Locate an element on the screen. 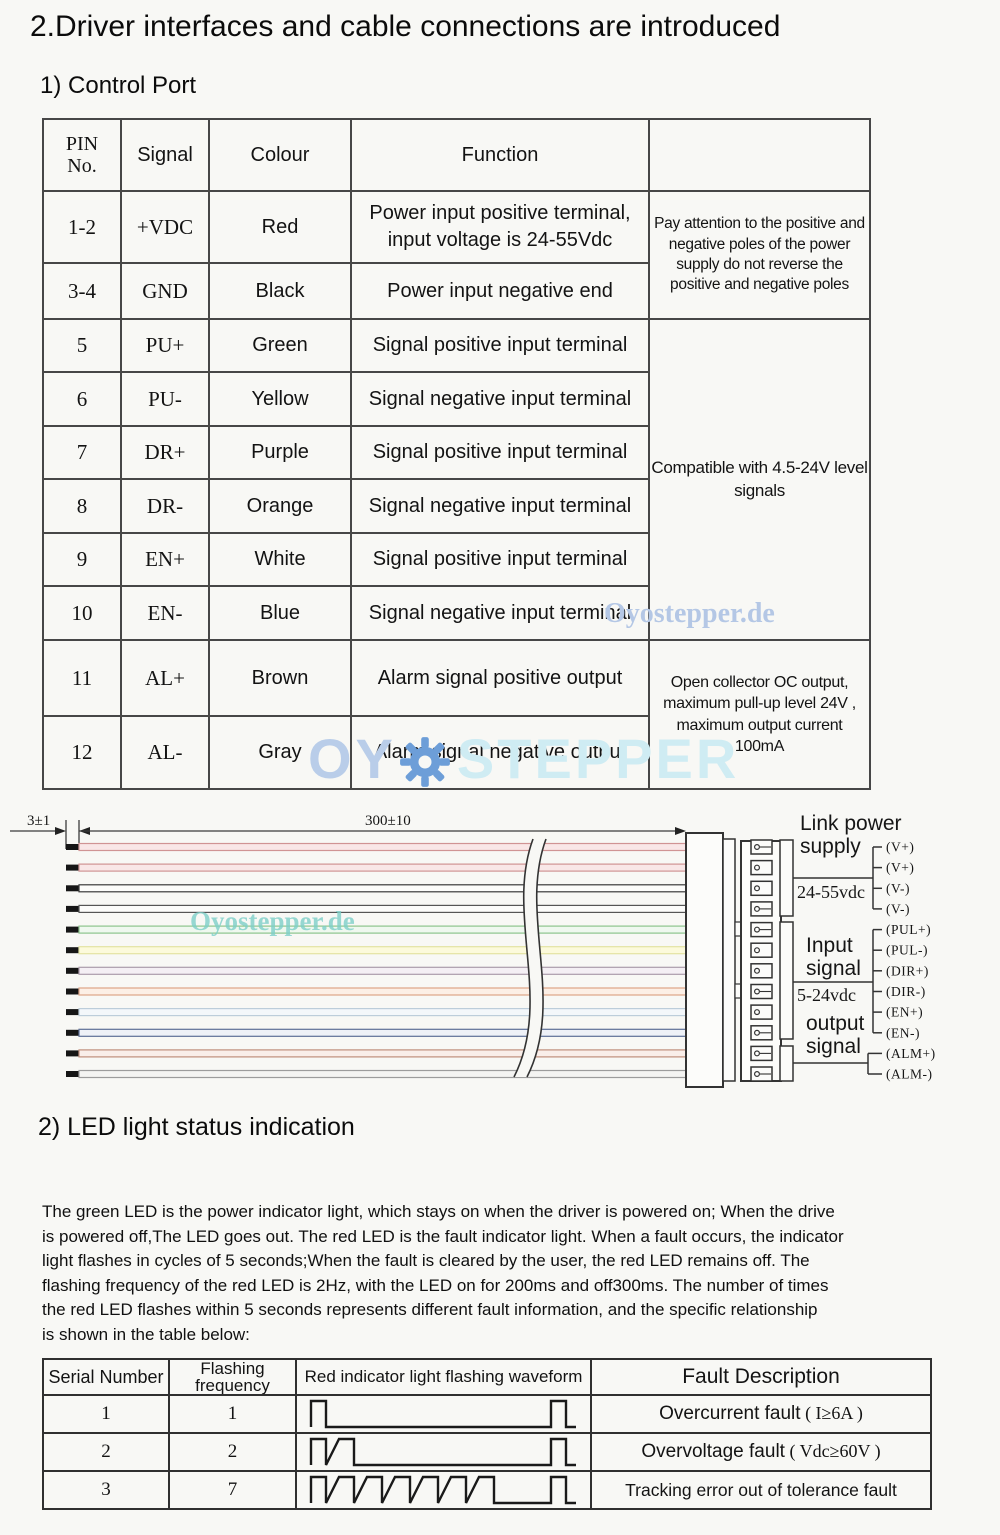  pin-label: (DIR+) is located at coordinates (907, 970).